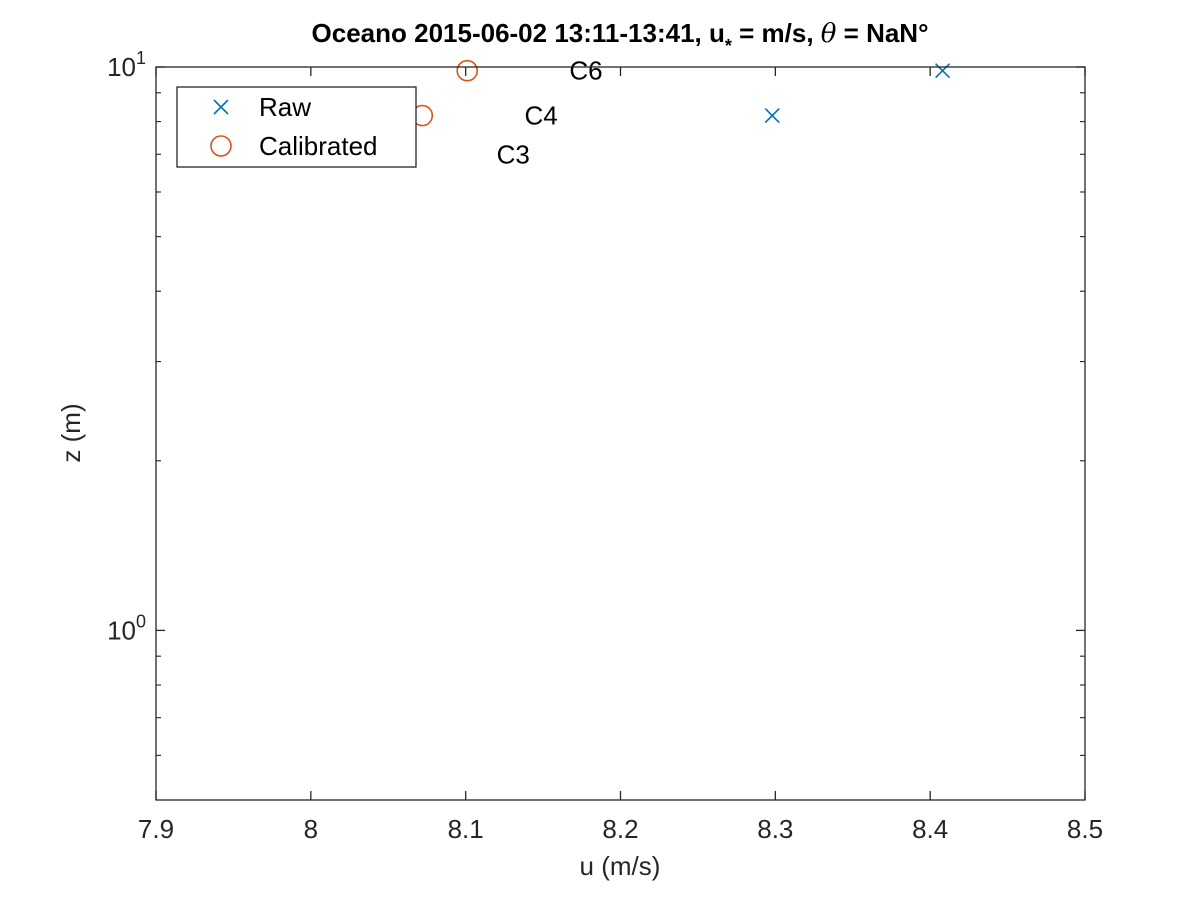 The height and width of the screenshot is (900, 1200). I want to click on legend-marker-calibrated-symbol, so click(221, 146).